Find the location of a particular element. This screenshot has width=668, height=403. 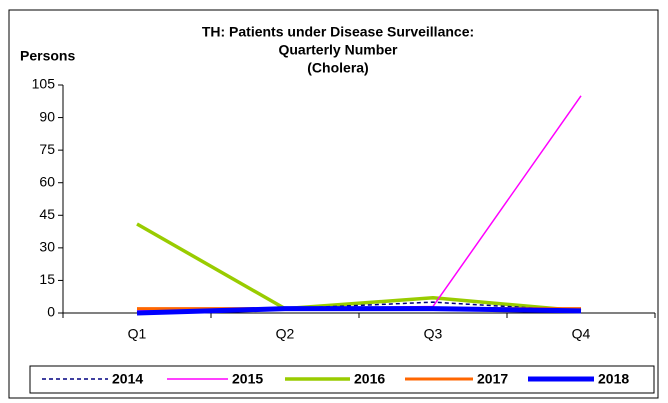

x-tick-label: Q1 is located at coordinates (137, 334).